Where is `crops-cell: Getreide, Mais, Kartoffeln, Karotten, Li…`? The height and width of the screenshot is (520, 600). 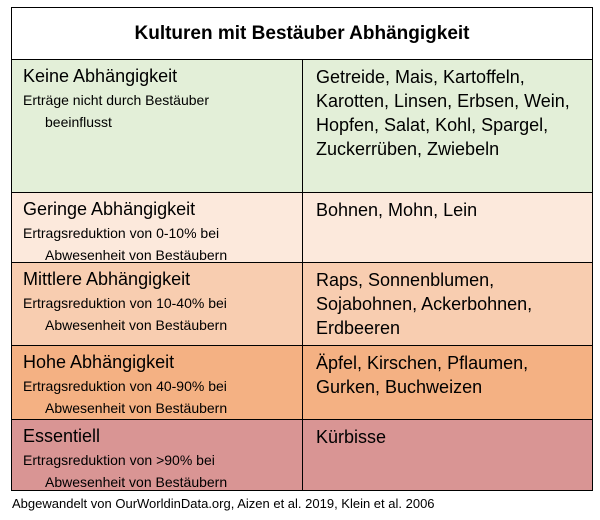 crops-cell: Getreide, Mais, Kartoffeln, Karotten, Li… is located at coordinates (443, 113).